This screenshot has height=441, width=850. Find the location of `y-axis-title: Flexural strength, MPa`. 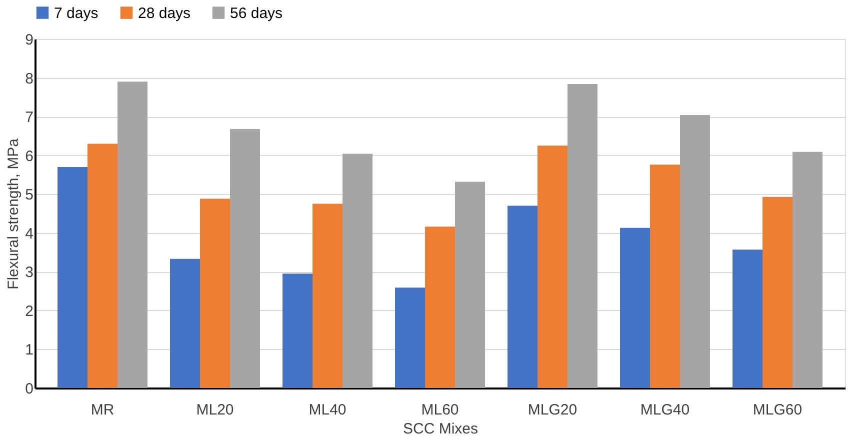

y-axis-title: Flexural strength, MPa is located at coordinates (13, 214).